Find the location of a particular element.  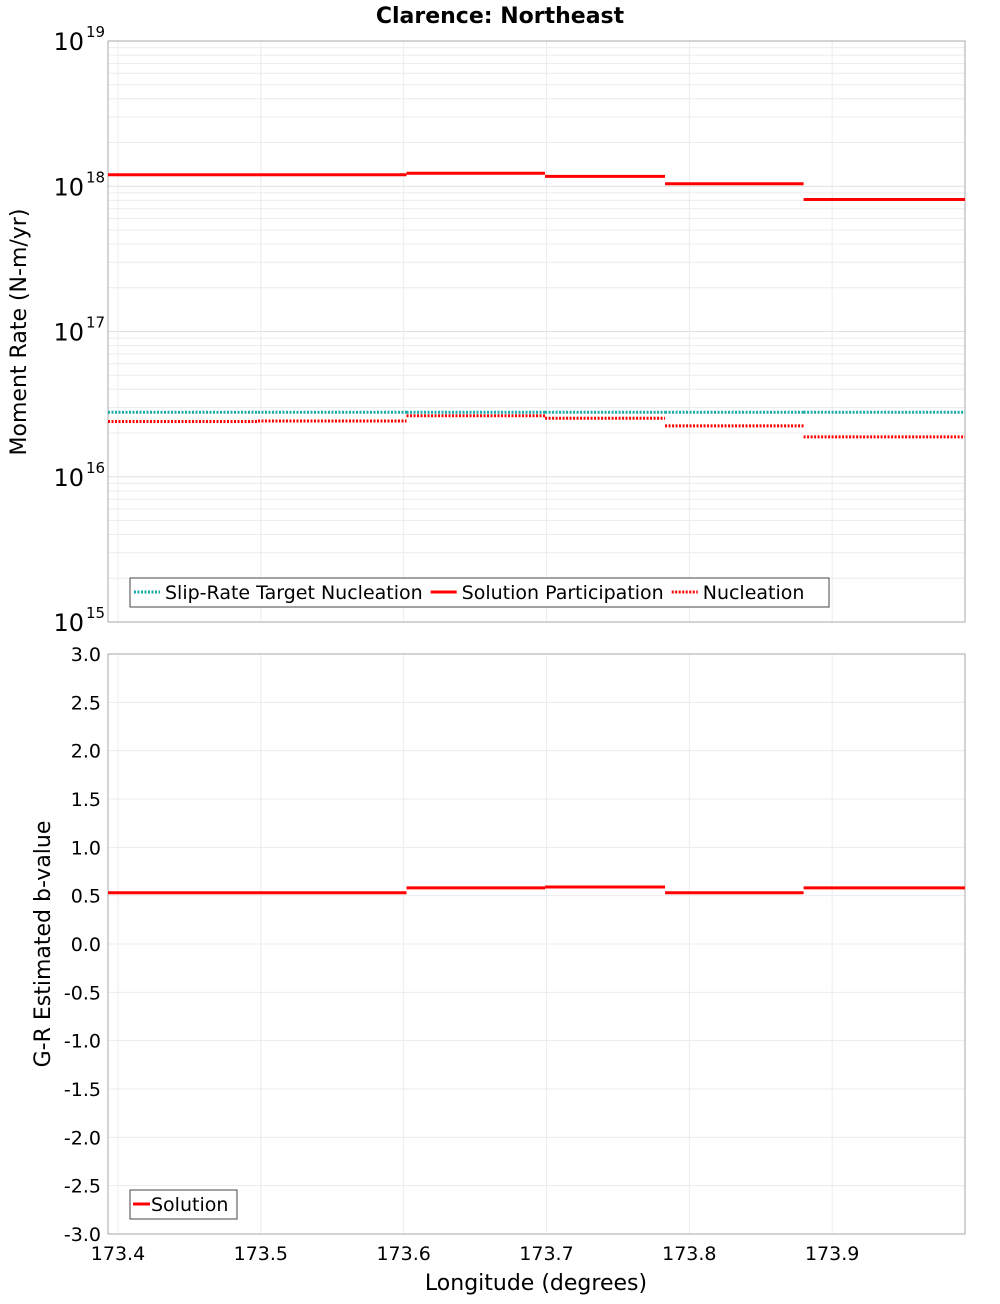

y-tick-label: 2.5 is located at coordinates (86, 703).